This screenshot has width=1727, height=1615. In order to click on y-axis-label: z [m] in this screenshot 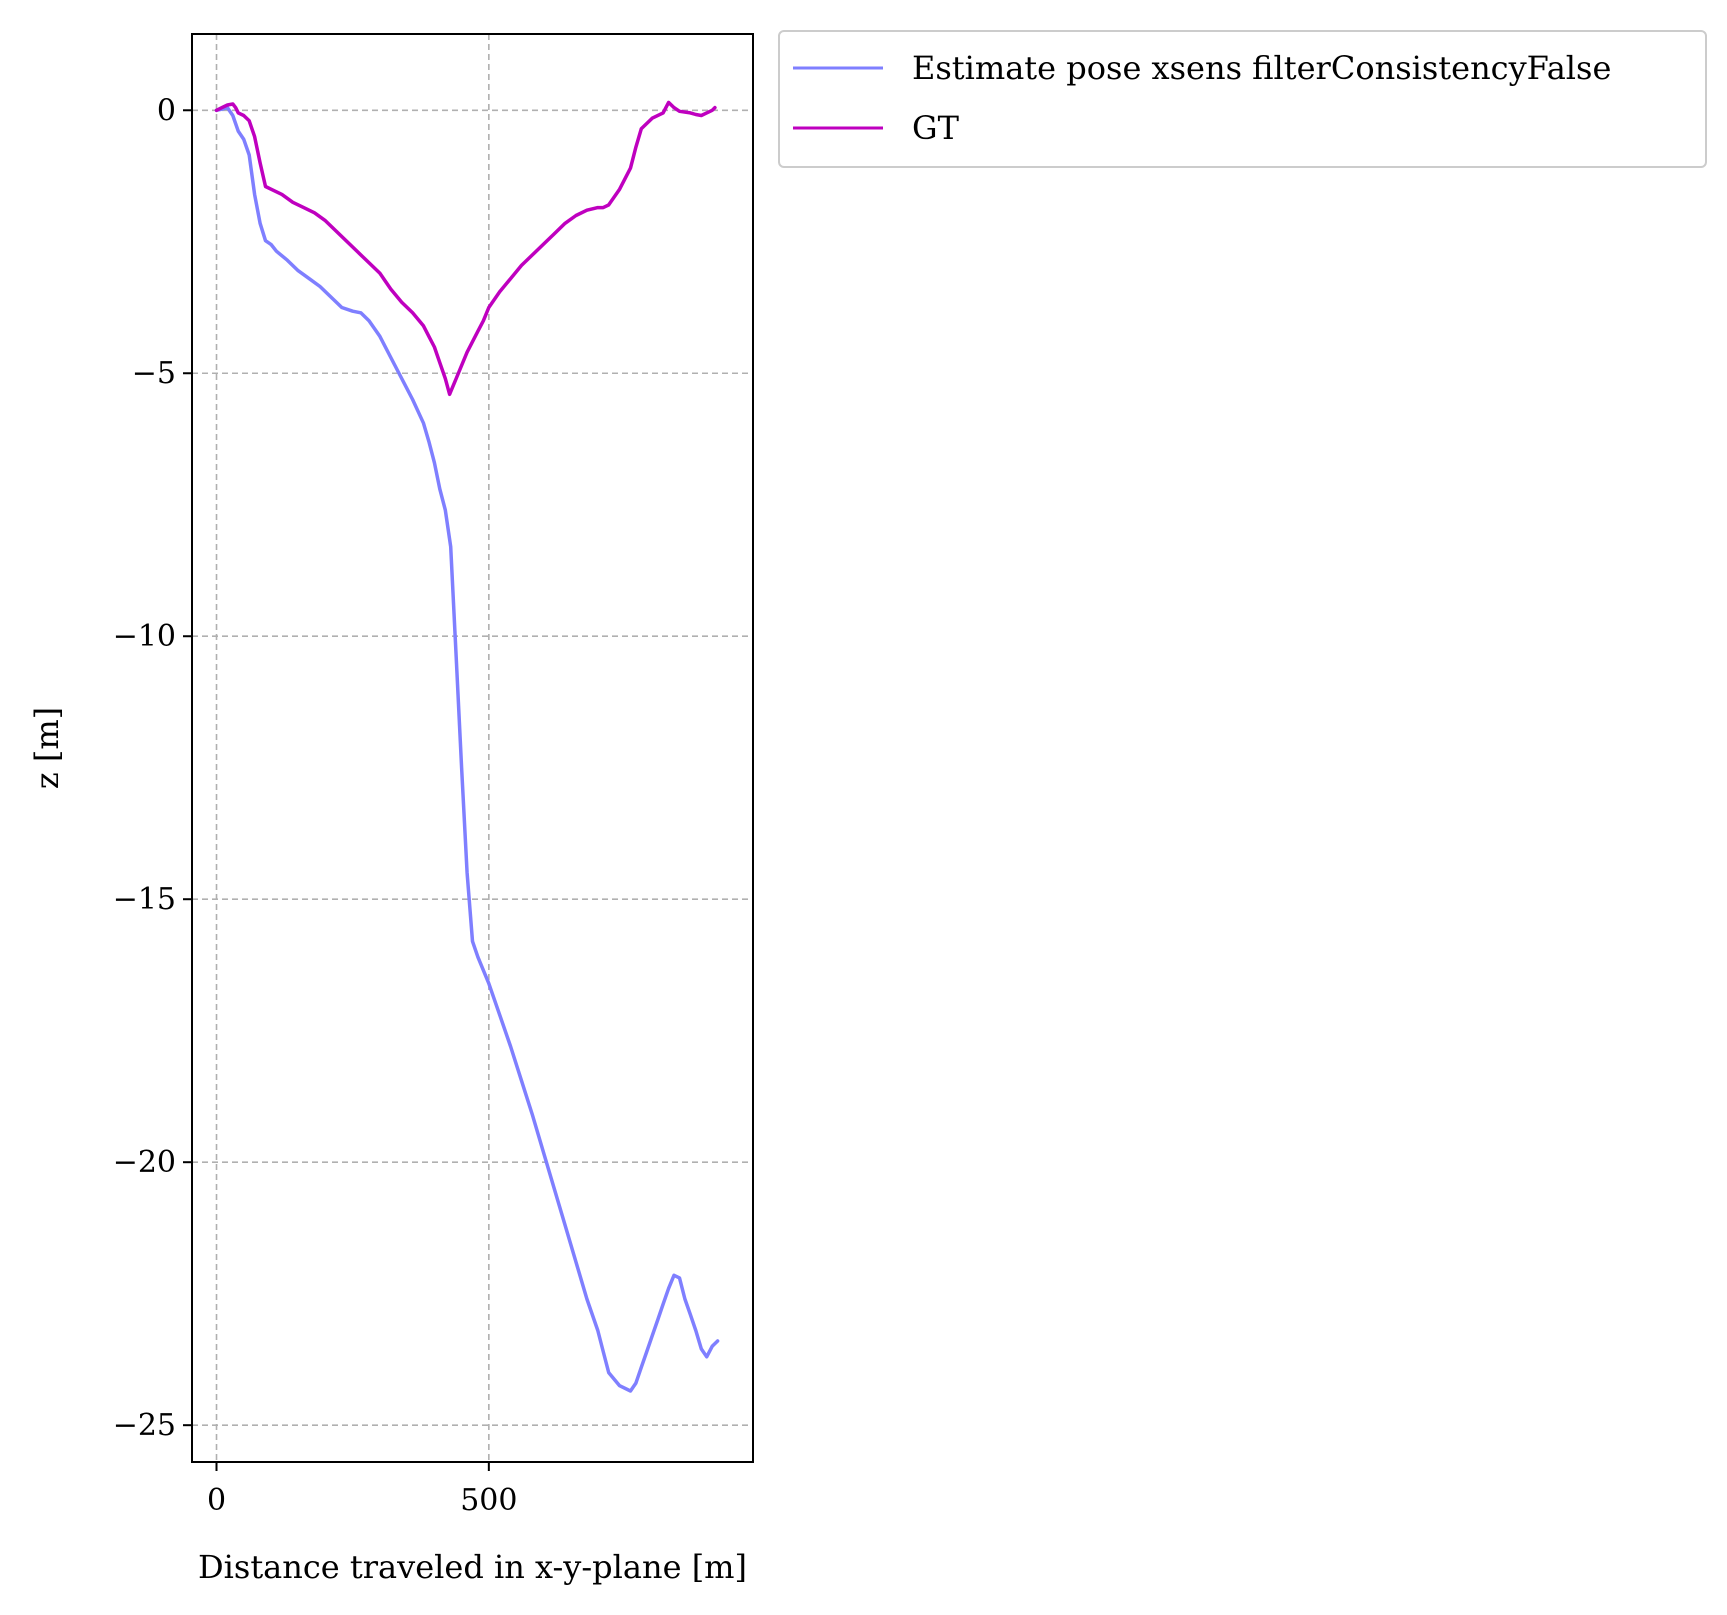, I will do `click(47, 748)`.